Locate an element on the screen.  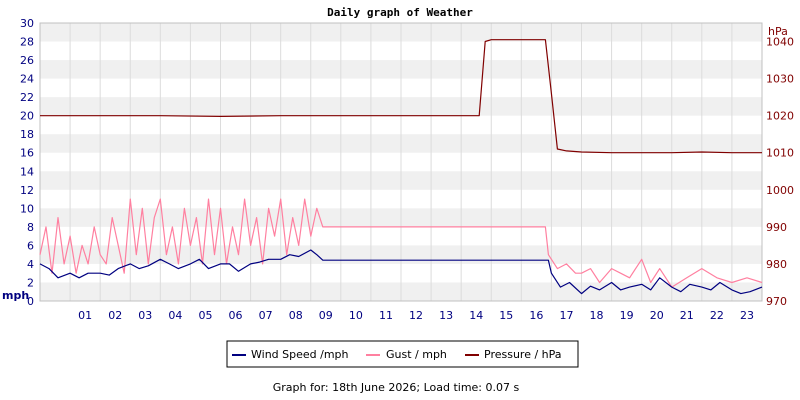
left-tick-label: 2 is located at coordinates (30, 282).